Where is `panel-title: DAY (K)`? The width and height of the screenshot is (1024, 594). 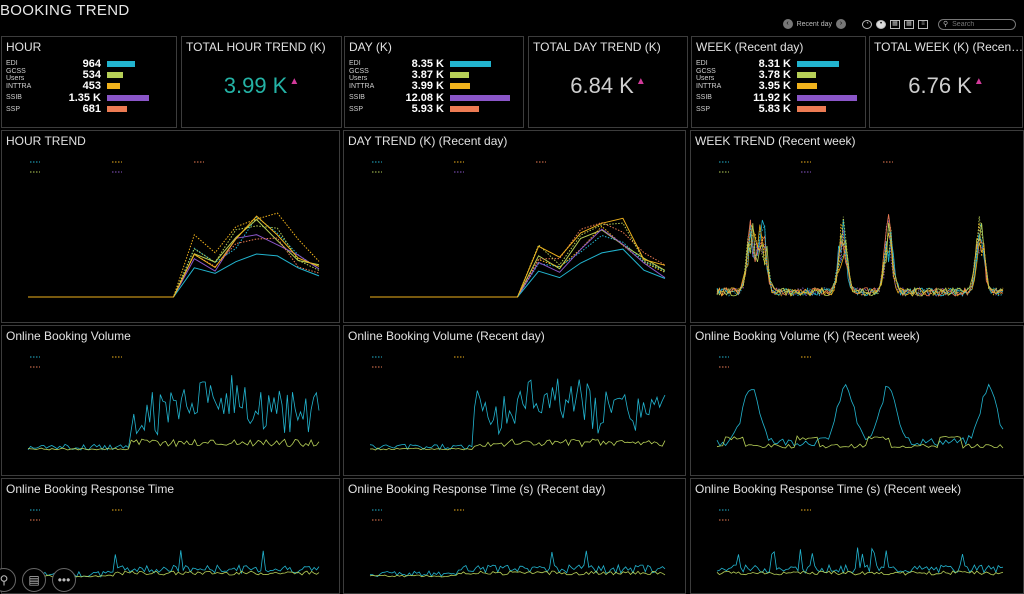 panel-title: DAY (K) is located at coordinates (370, 47).